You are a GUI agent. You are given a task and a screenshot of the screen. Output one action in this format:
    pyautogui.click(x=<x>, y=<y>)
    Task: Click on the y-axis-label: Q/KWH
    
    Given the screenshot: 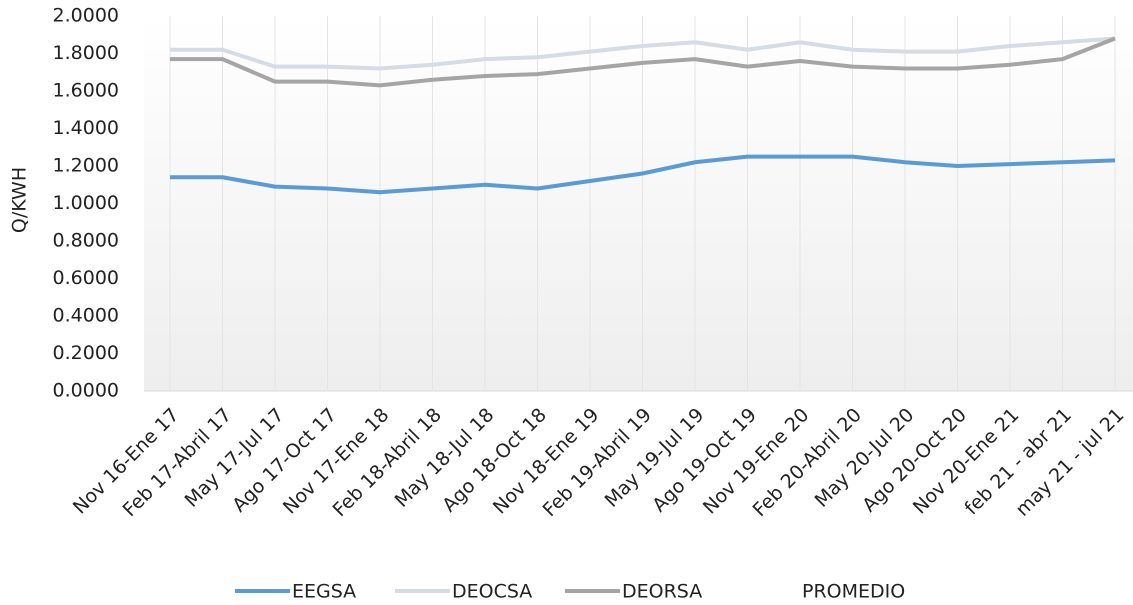 What is the action you would take?
    pyautogui.click(x=20, y=200)
    